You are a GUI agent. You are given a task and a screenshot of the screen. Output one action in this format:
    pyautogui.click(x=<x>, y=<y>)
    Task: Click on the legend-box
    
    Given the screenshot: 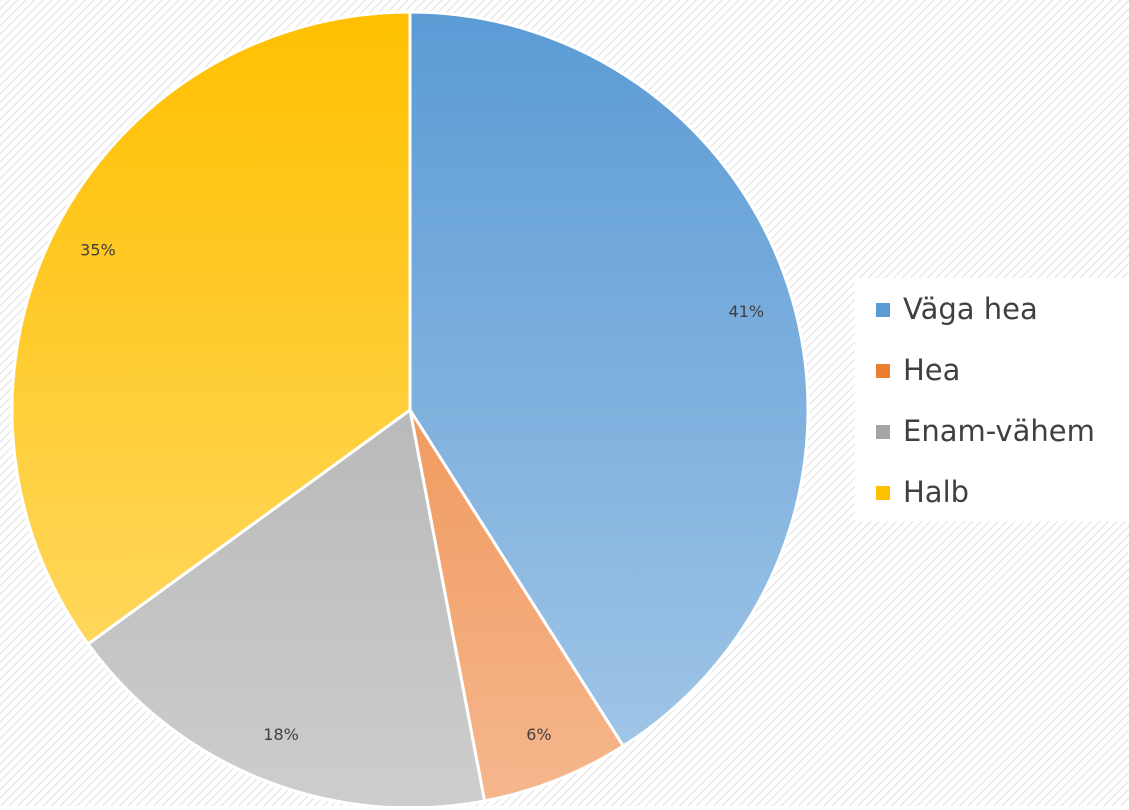 What is the action you would take?
    pyautogui.click(x=992, y=399)
    